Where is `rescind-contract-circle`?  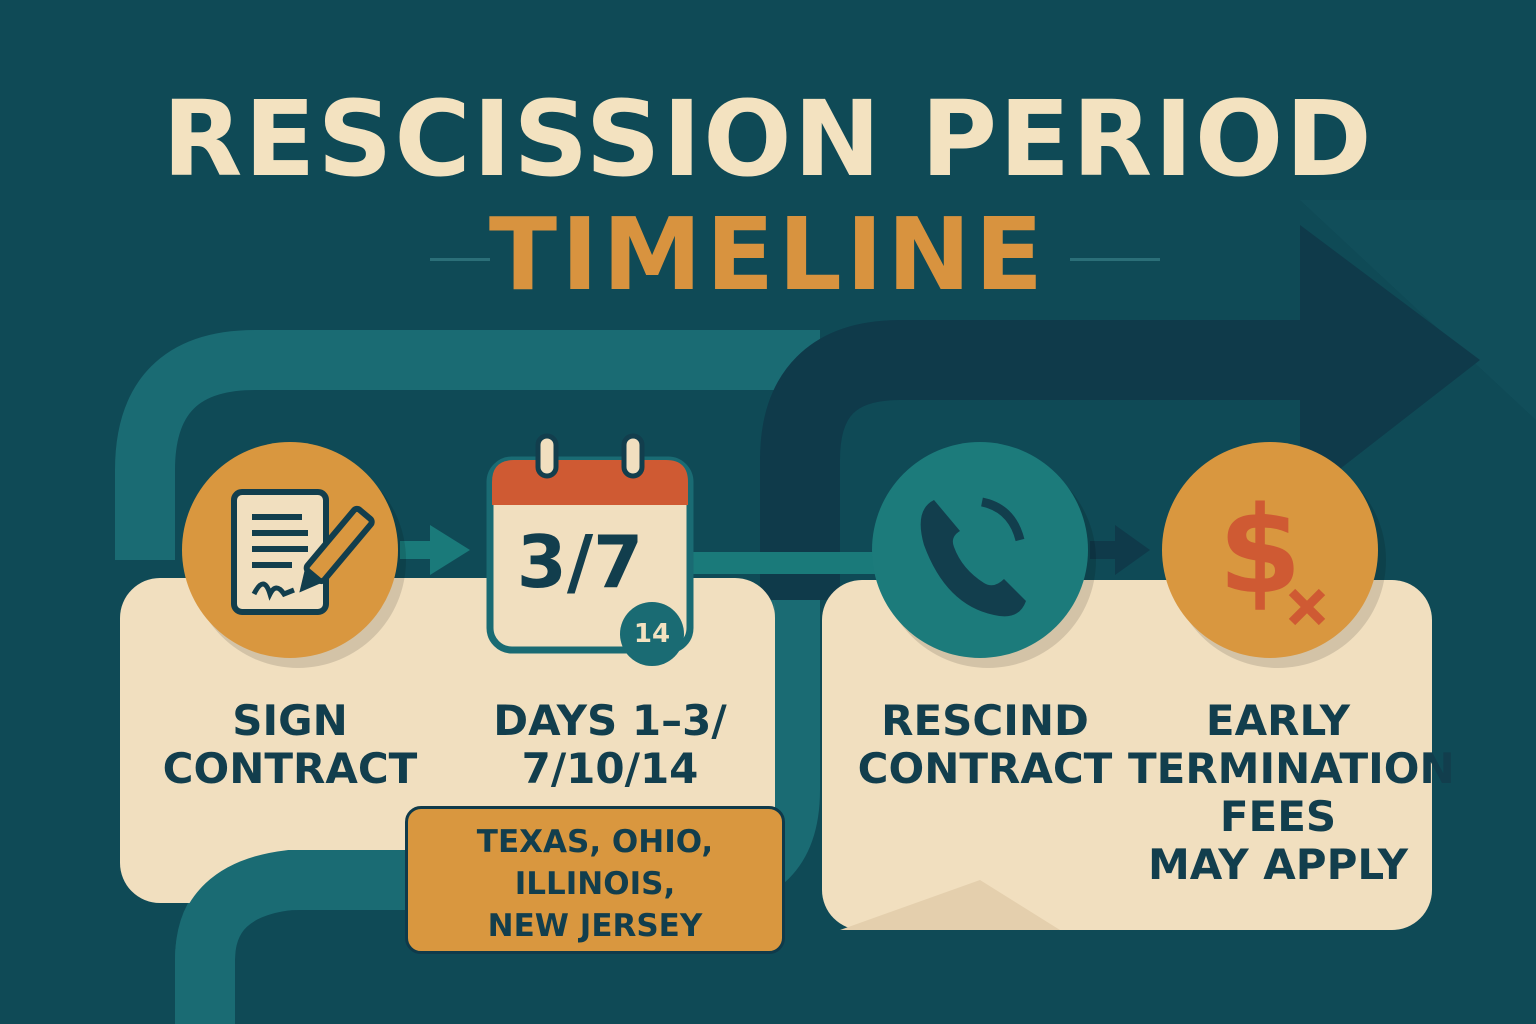 rescind-contract-circle is located at coordinates (980, 550).